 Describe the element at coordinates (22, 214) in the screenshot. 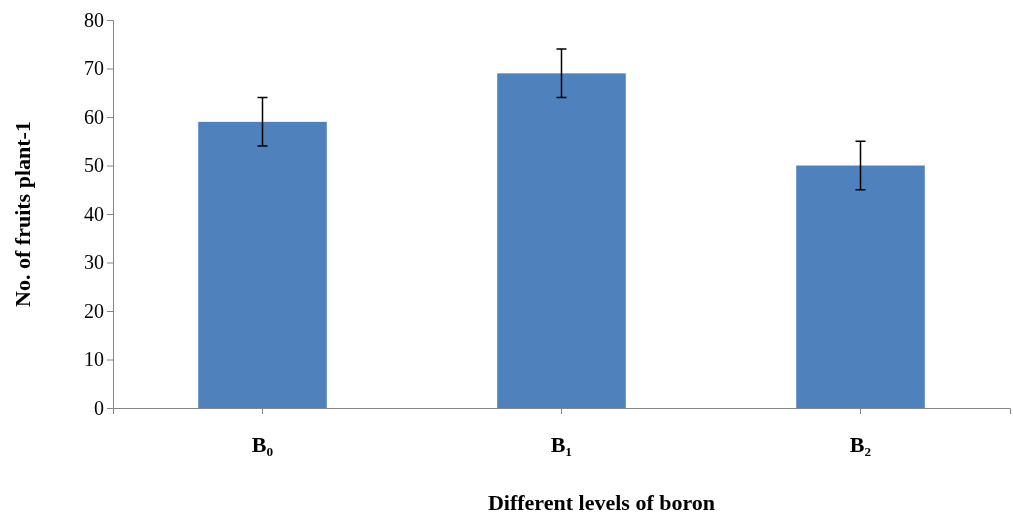

I see `y-axis-title: No. of fruits plant-1` at that location.